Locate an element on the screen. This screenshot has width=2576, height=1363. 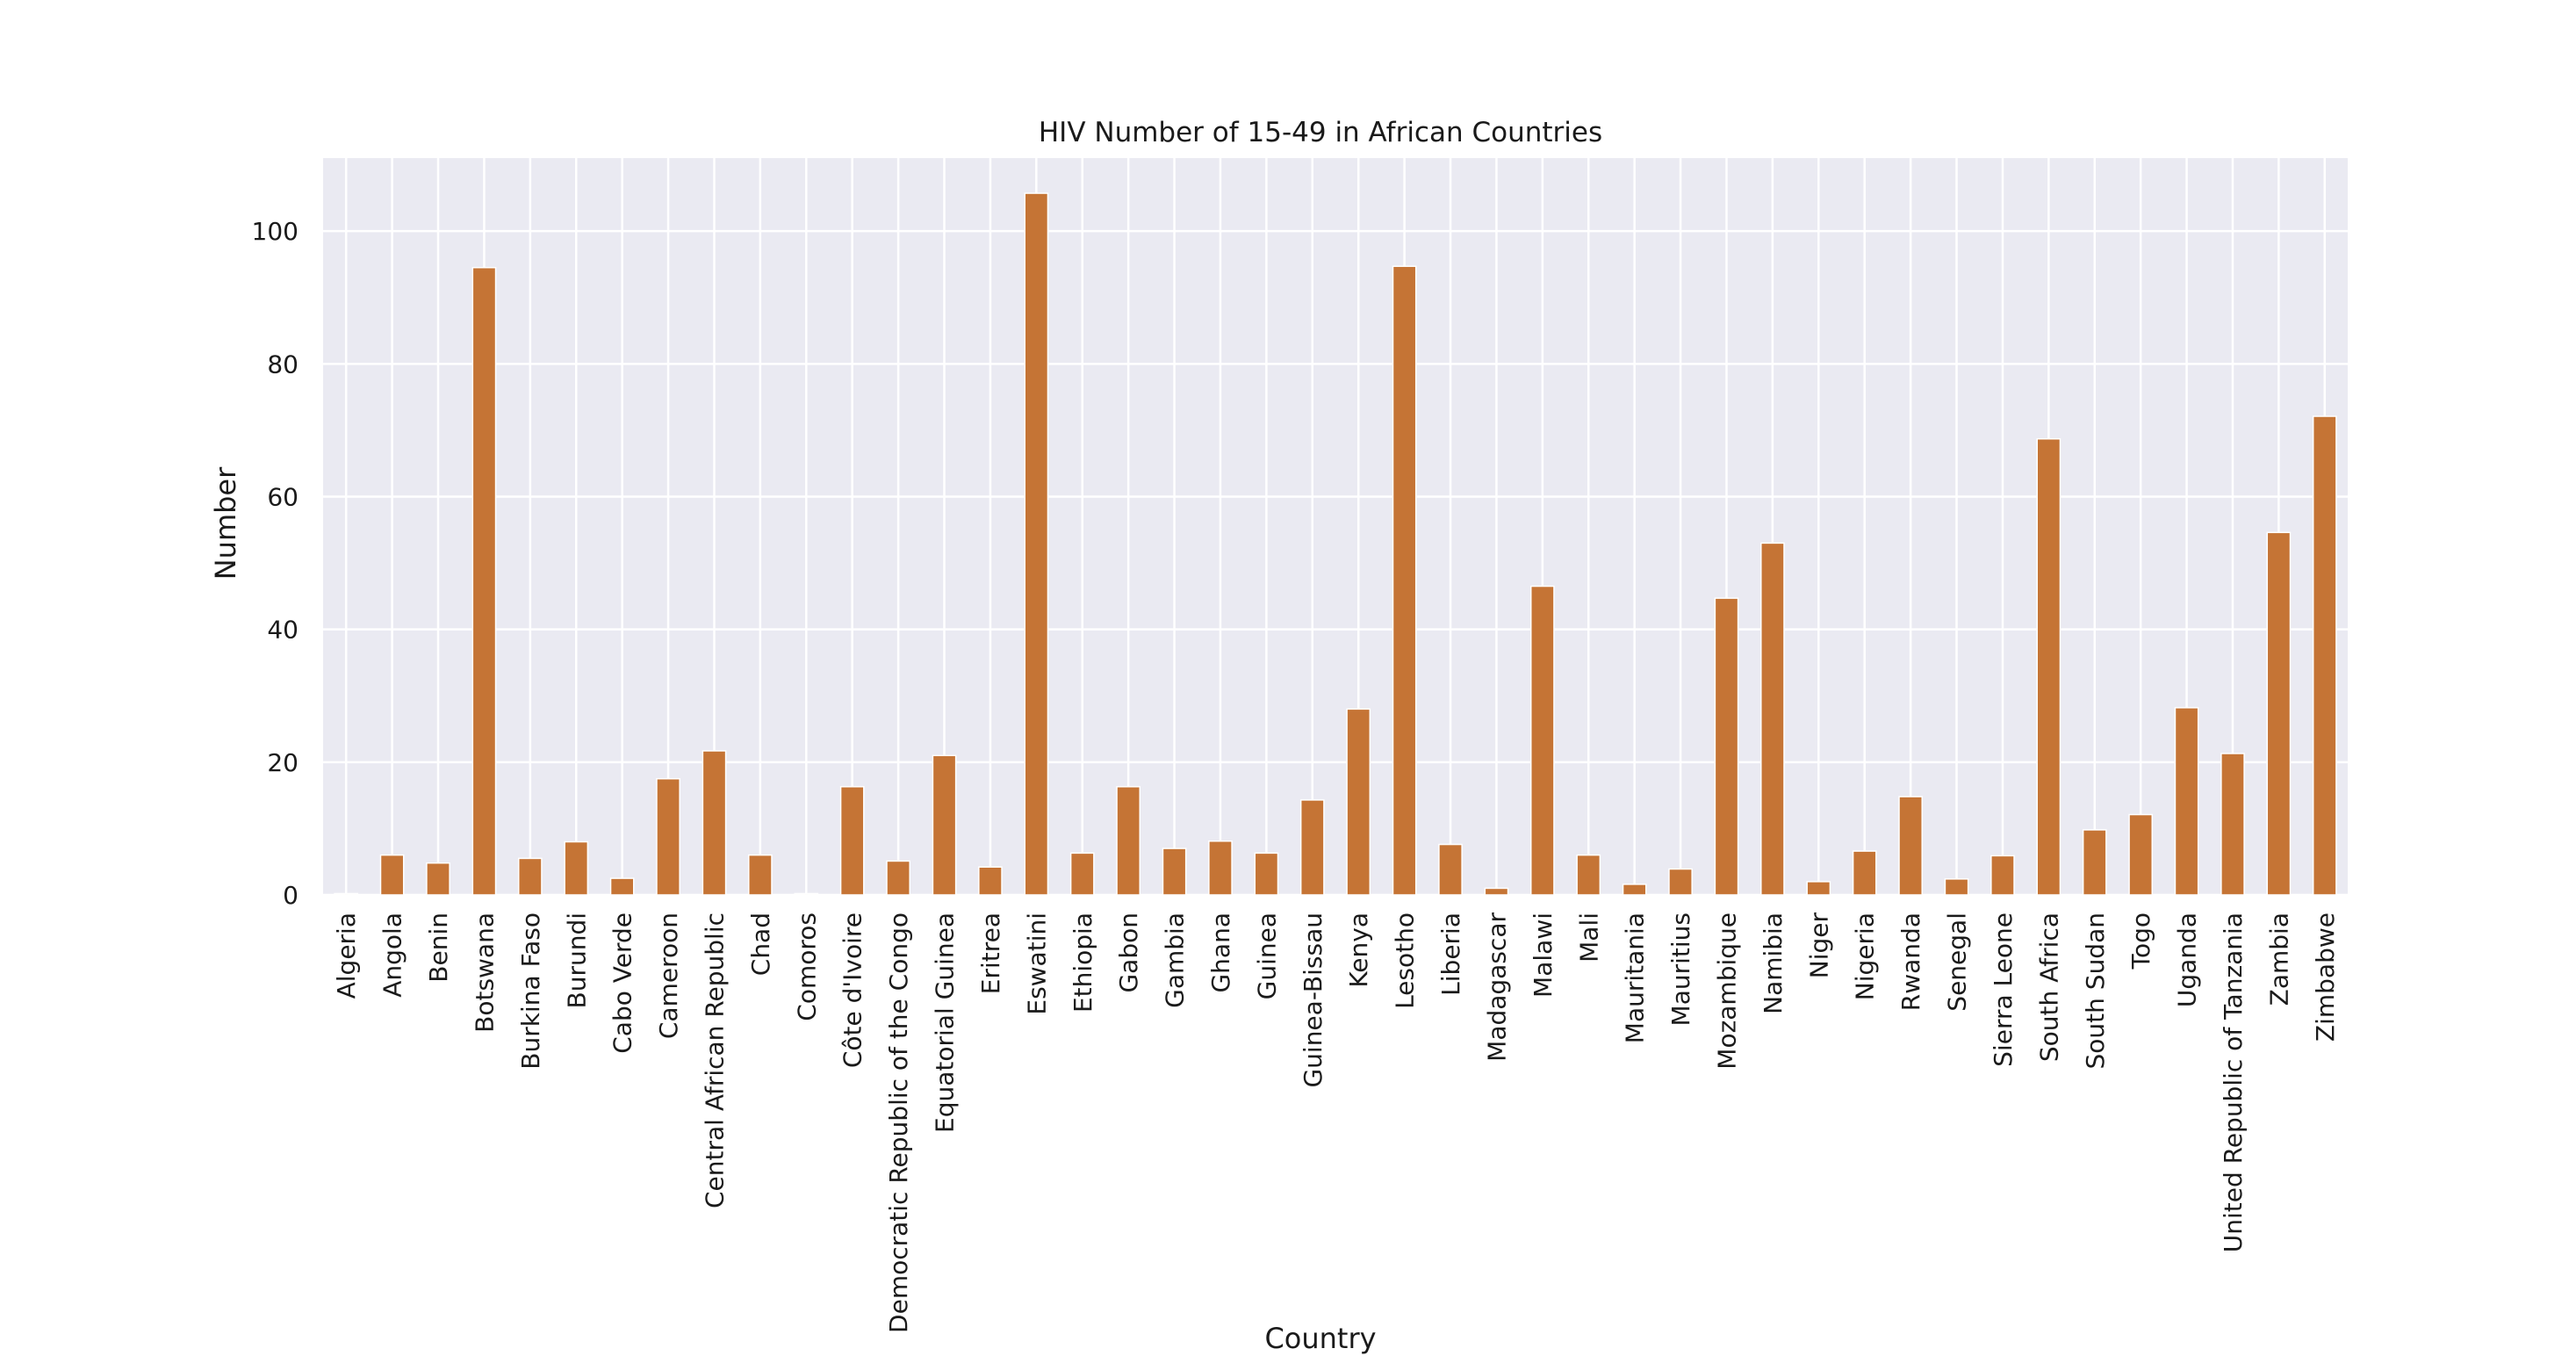
x-tick-label: Zimbabwe is located at coordinates (2325, 977).